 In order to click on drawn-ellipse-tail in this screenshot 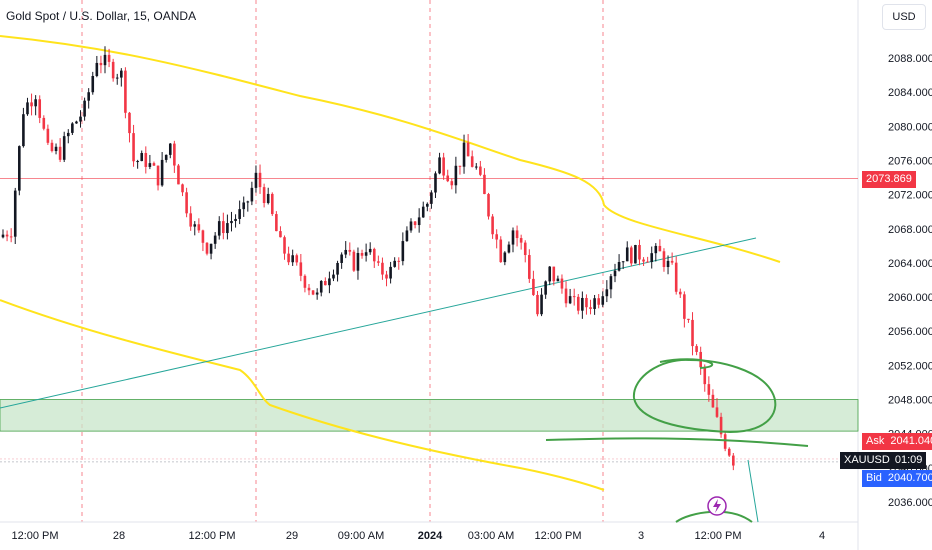, I will do `click(686, 363)`.